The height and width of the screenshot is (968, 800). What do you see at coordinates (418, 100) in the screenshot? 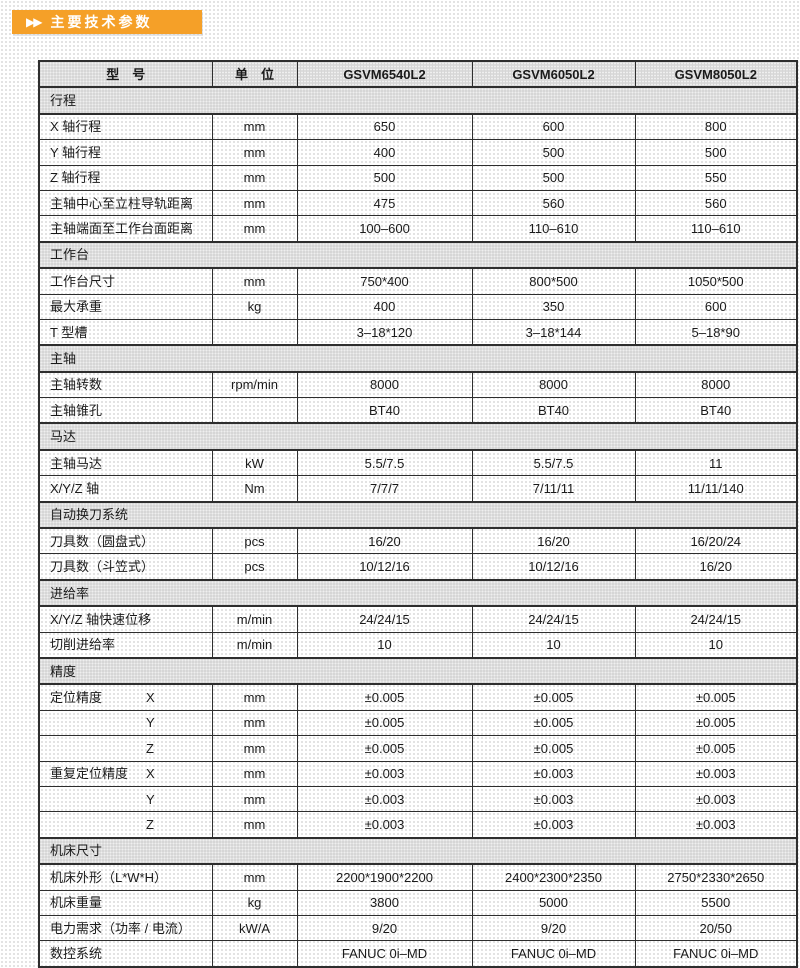
I see `section-row: 行程` at bounding box center [418, 100].